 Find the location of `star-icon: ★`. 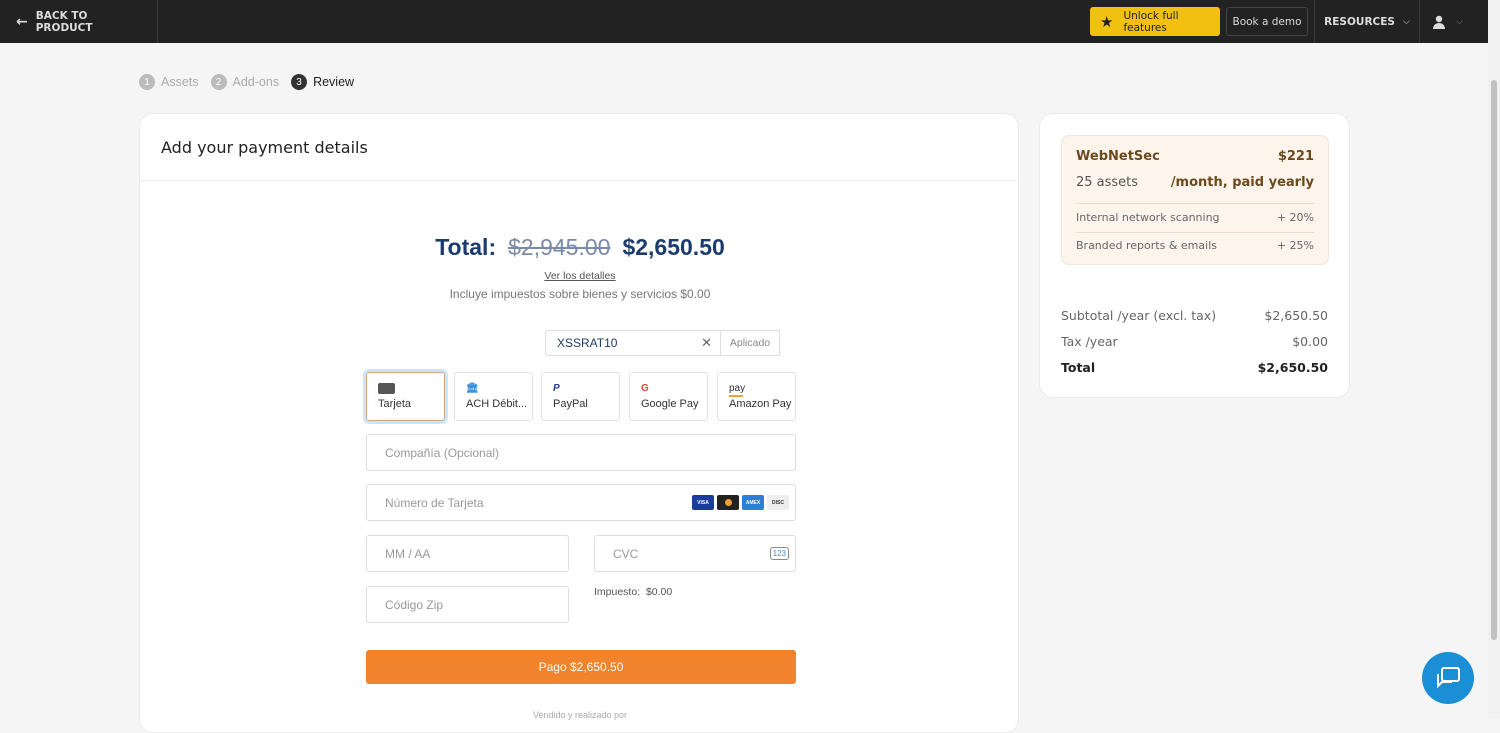

star-icon: ★ is located at coordinates (1107, 21).